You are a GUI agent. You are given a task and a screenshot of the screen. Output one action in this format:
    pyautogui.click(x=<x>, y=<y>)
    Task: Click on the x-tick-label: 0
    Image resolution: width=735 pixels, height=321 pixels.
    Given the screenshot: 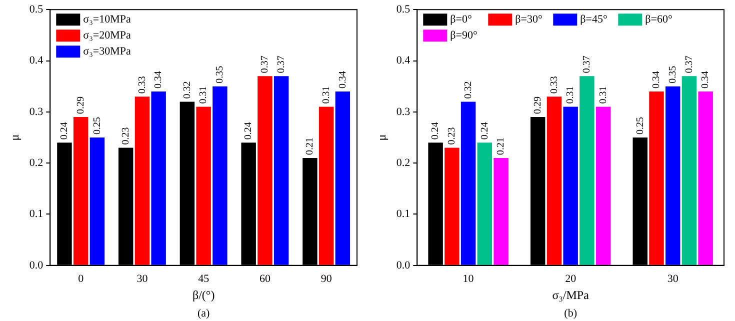 What is the action you would take?
    pyautogui.click(x=81, y=278)
    